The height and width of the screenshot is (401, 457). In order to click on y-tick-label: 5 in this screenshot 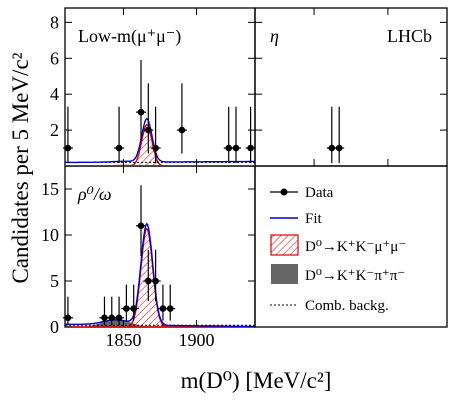, I will do `click(54, 281)`.